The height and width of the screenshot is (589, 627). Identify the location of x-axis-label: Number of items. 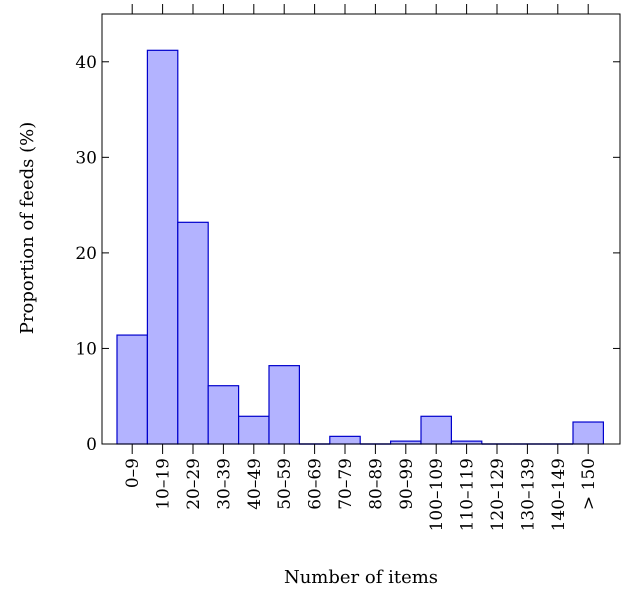
(361, 577).